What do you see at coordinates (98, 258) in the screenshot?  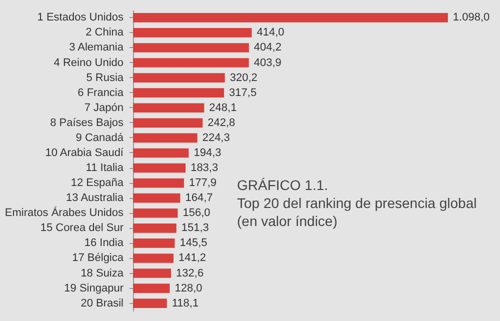 I see `y-tick-label: 17 Bélgica` at bounding box center [98, 258].